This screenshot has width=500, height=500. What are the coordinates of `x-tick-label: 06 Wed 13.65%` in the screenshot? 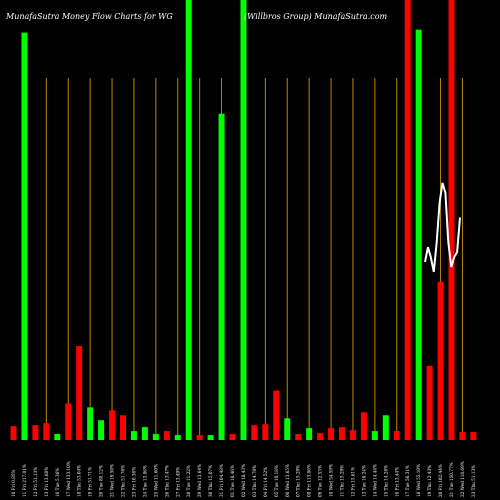 It's located at (287, 480).